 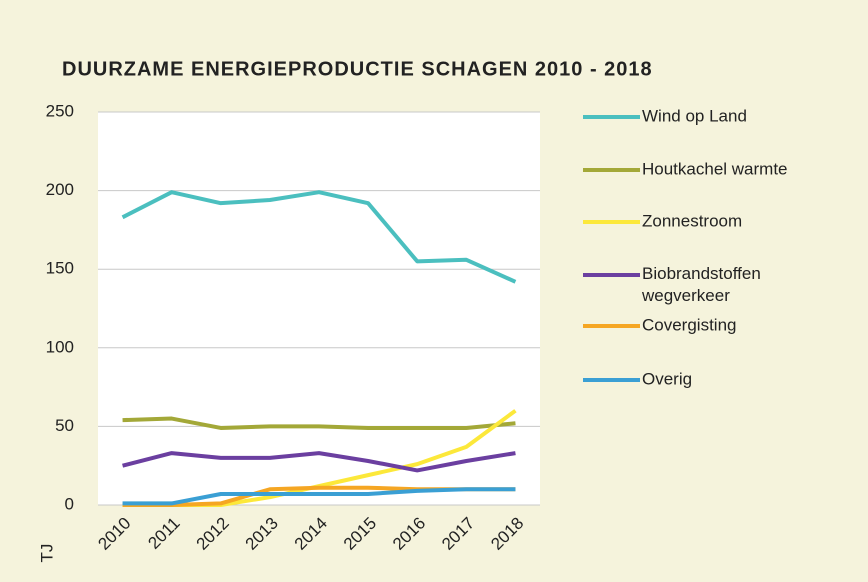 I want to click on legend-label: Covergisting, so click(x=689, y=324).